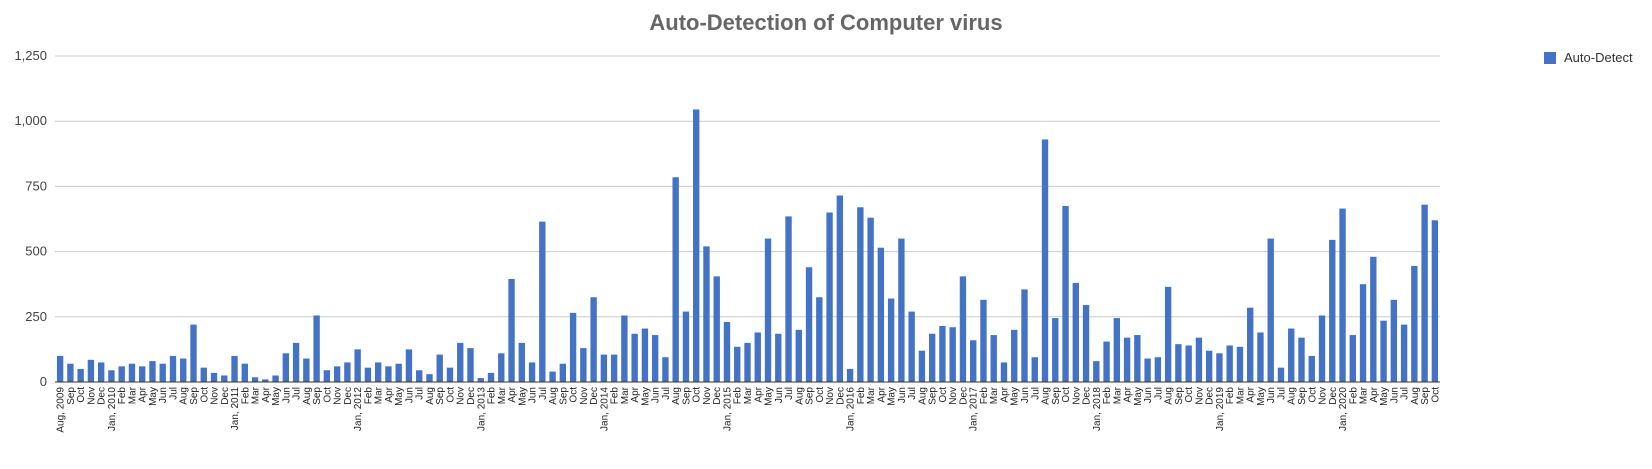 The height and width of the screenshot is (469, 1652). I want to click on y-tick-label: 1,000, so click(30, 120).